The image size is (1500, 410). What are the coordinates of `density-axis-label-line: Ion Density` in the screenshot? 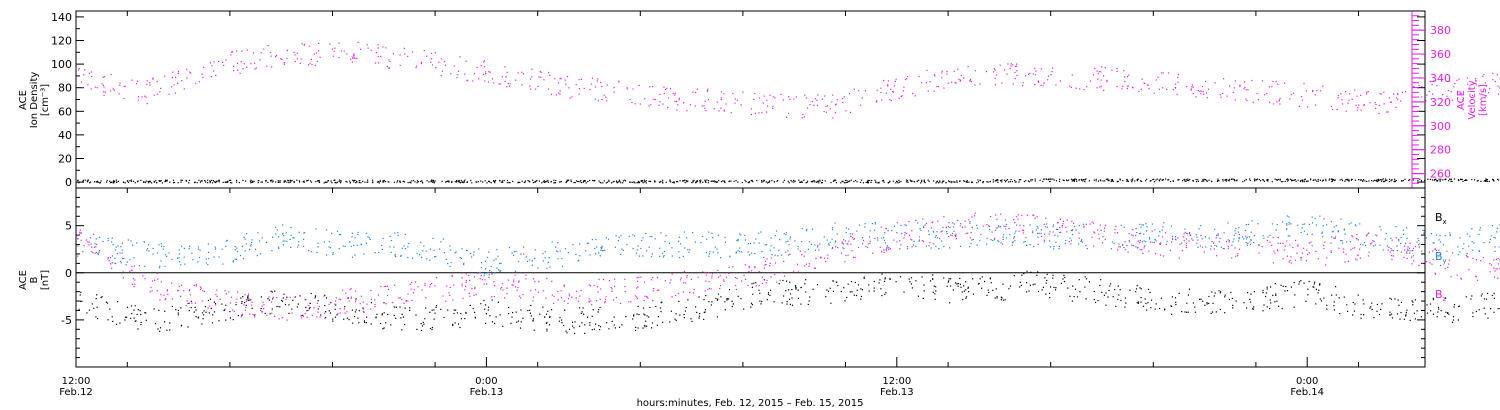 It's located at (34, 100).